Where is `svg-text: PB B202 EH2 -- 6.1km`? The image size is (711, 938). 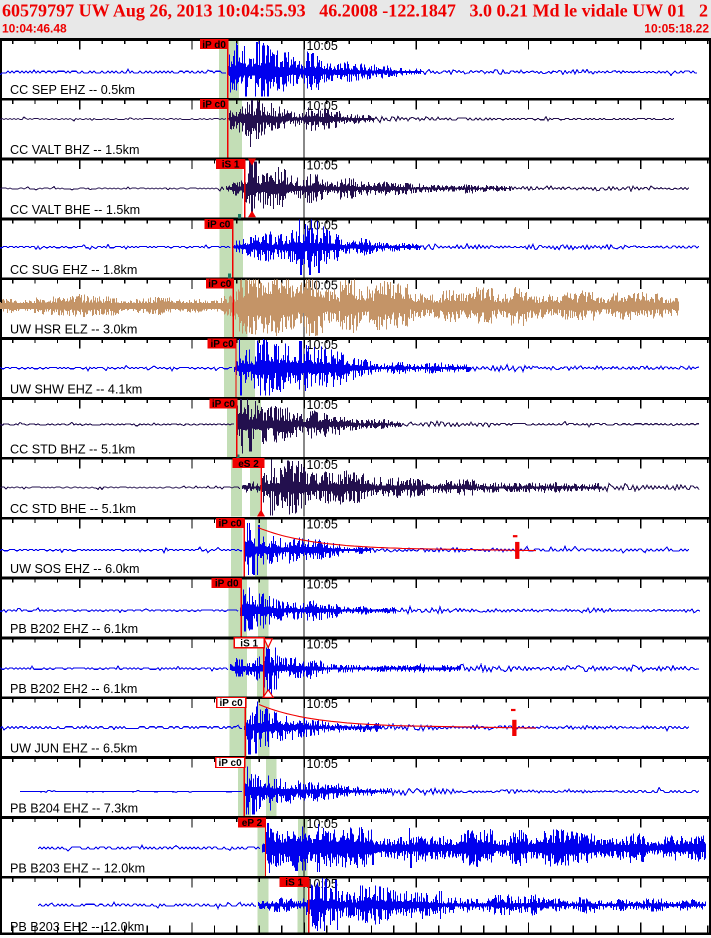 svg-text: PB B202 EH2 -- 6.1km is located at coordinates (73, 689).